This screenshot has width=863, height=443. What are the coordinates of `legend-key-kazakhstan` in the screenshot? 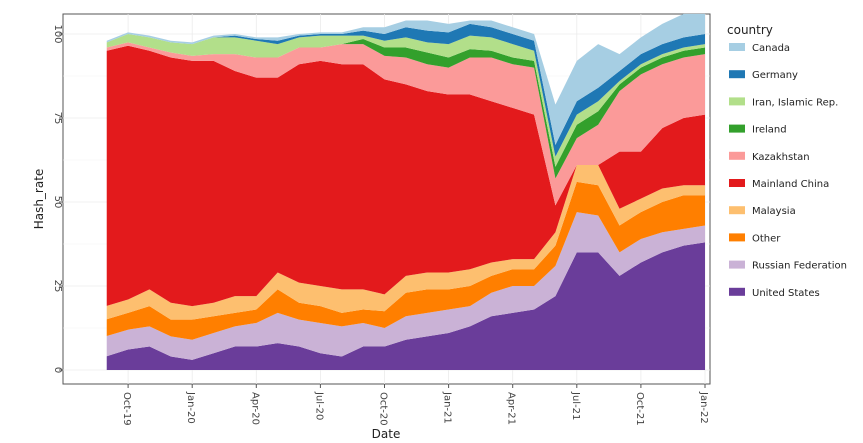 It's located at (737, 155).